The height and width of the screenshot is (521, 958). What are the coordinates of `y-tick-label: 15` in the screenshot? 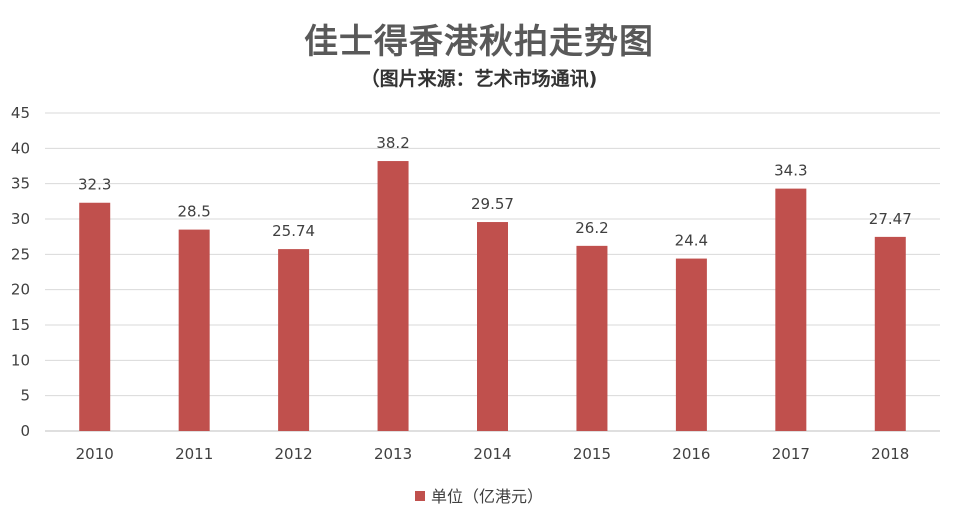 It's located at (20, 325).